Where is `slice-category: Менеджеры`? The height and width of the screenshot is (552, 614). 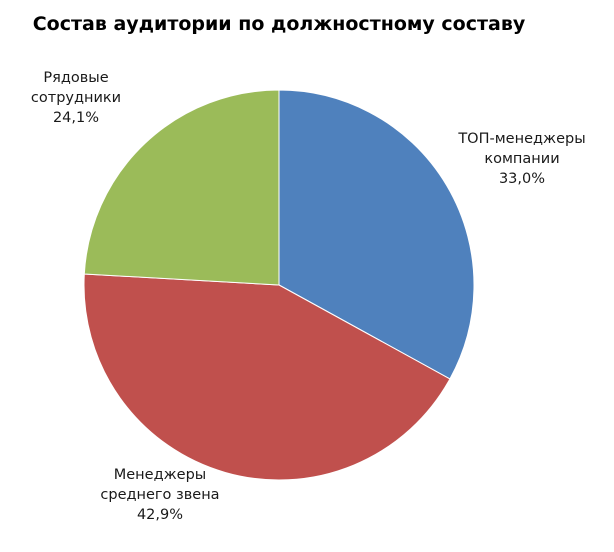 slice-category: Менеджеры is located at coordinates (160, 475).